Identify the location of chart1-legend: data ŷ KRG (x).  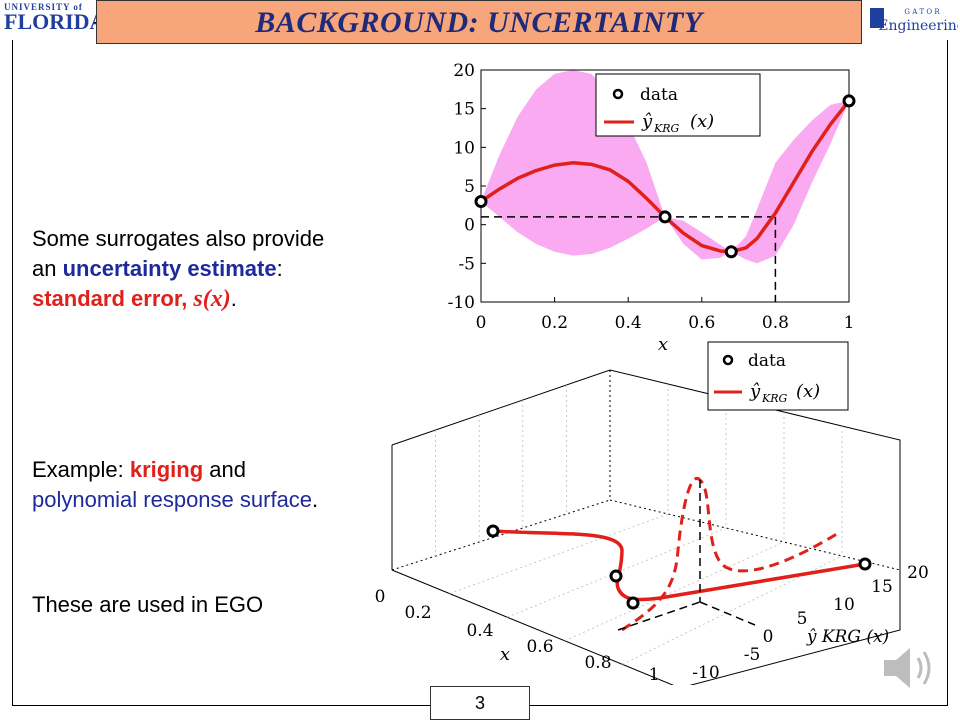
(678, 105).